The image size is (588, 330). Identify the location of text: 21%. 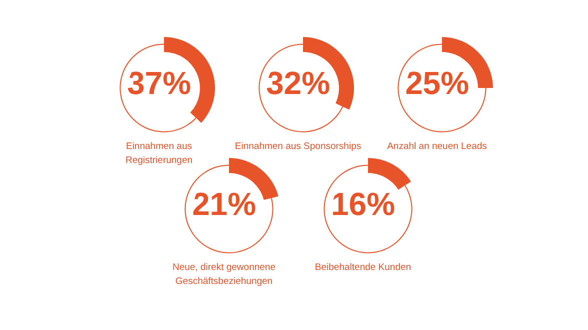
(224, 204).